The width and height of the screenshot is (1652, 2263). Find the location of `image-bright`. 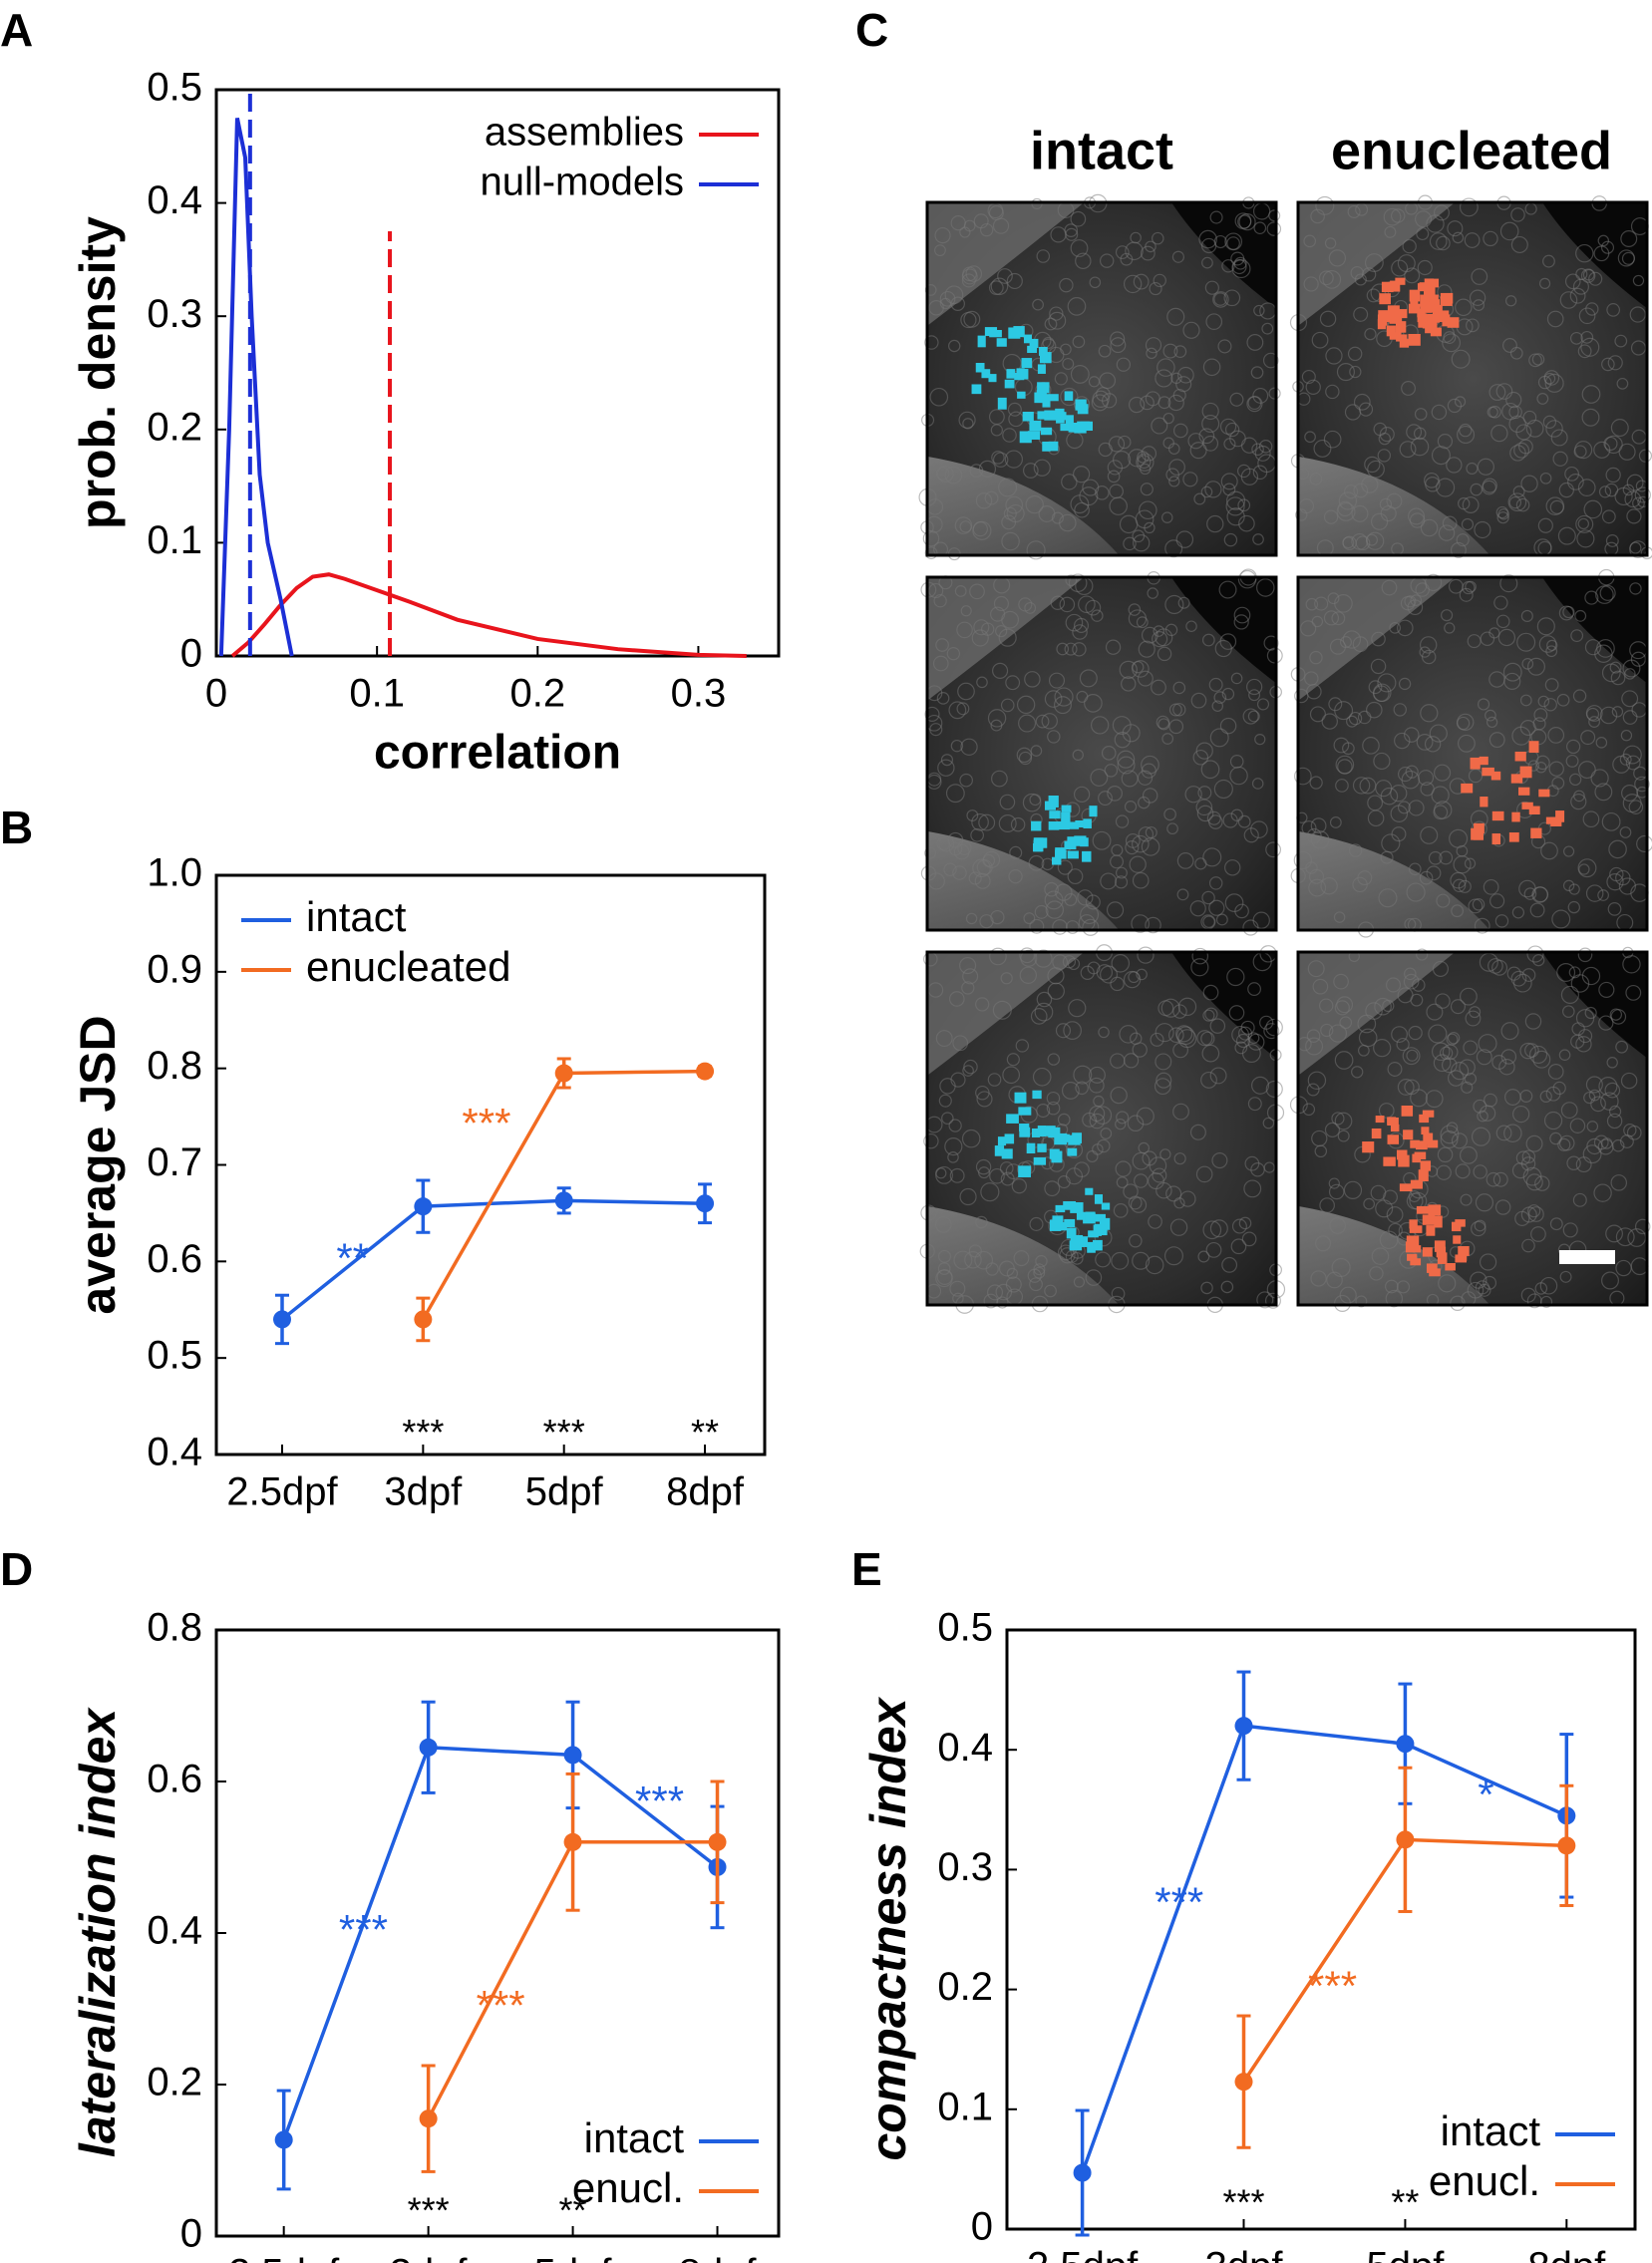

image-bright is located at coordinates (1006, 639).